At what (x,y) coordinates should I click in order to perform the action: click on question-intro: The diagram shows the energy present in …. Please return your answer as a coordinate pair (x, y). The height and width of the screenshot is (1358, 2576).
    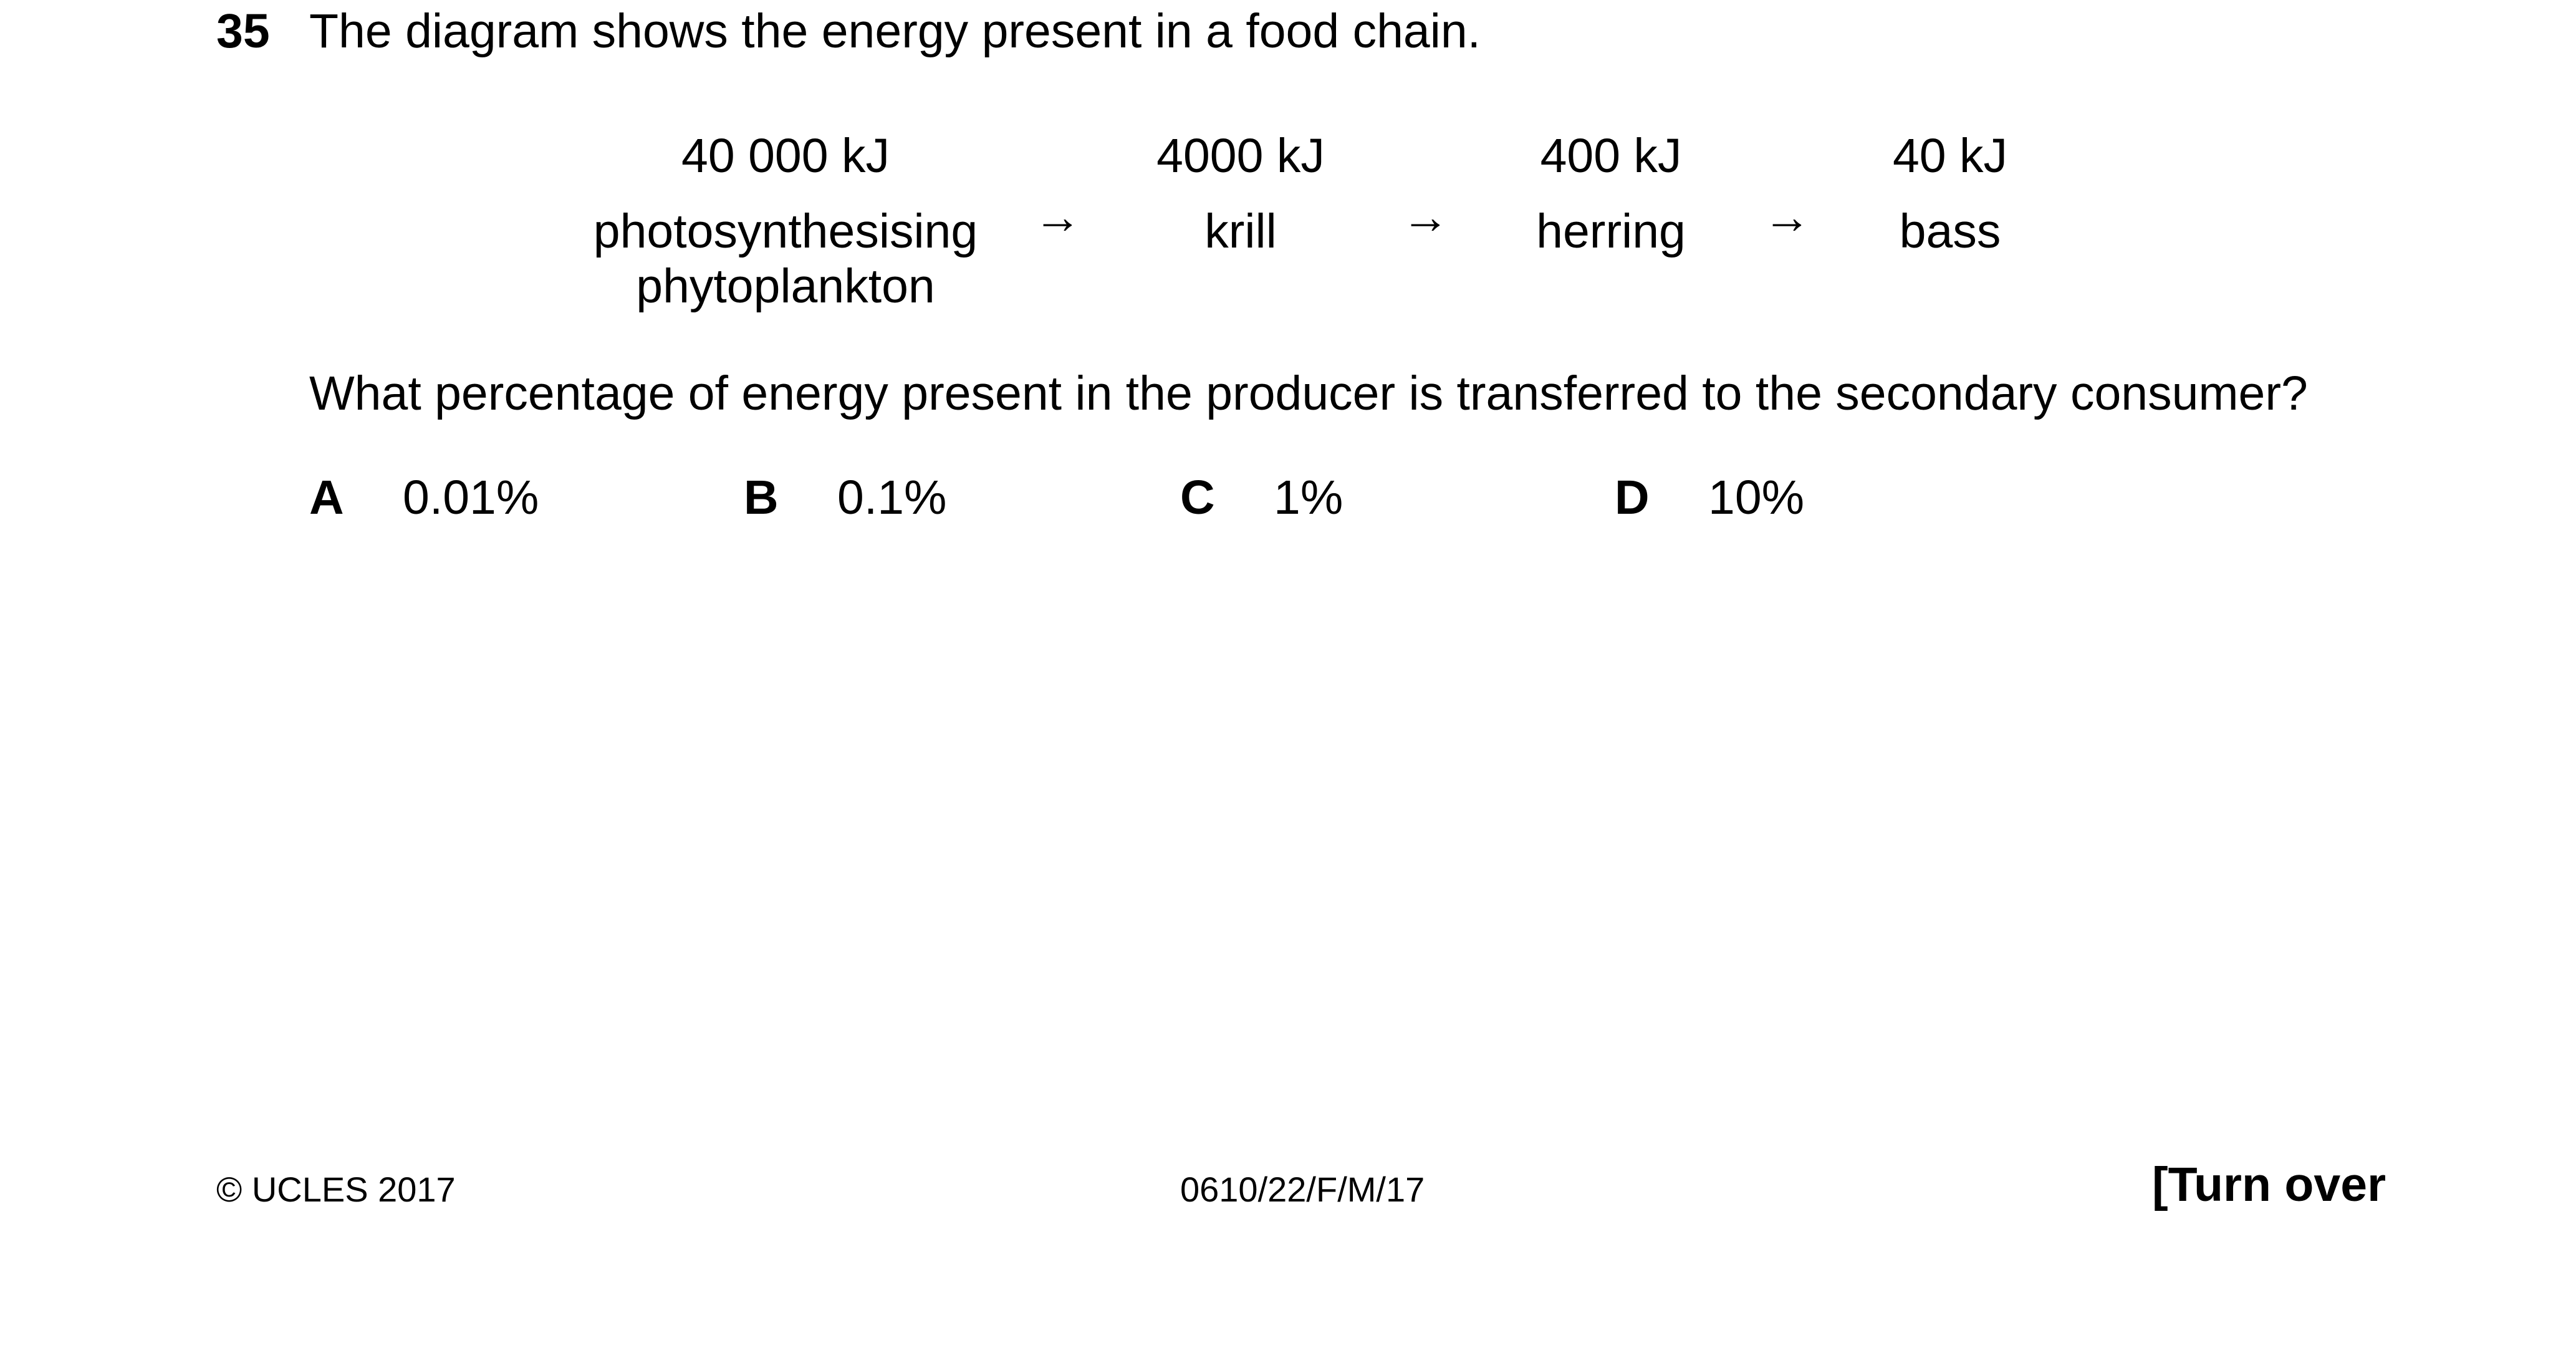
    Looking at the image, I should click on (895, 31).